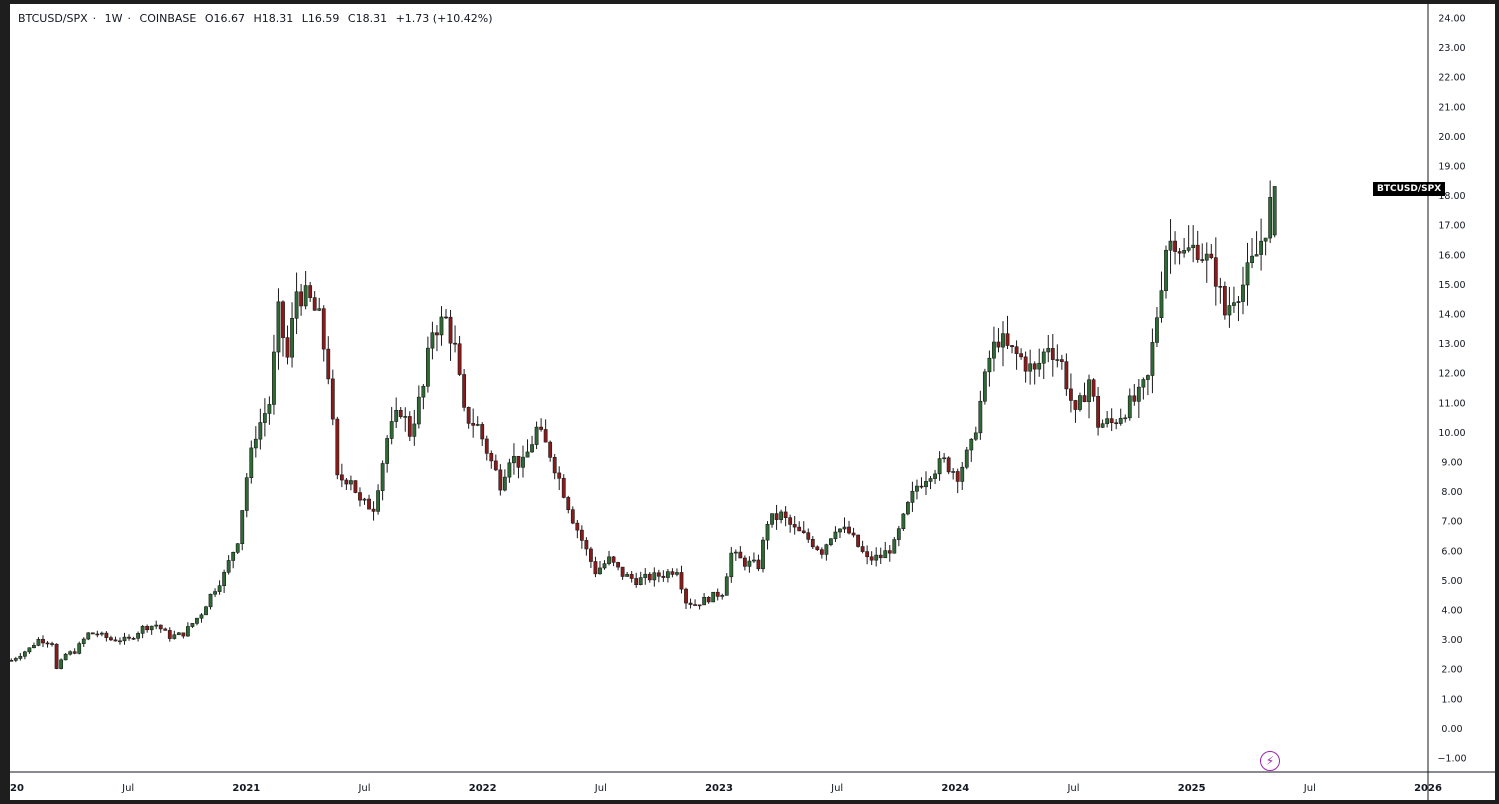 This screenshot has height=804, width=1499. What do you see at coordinates (1451, 551) in the screenshot?
I see `y-tick-label: 6.00` at bounding box center [1451, 551].